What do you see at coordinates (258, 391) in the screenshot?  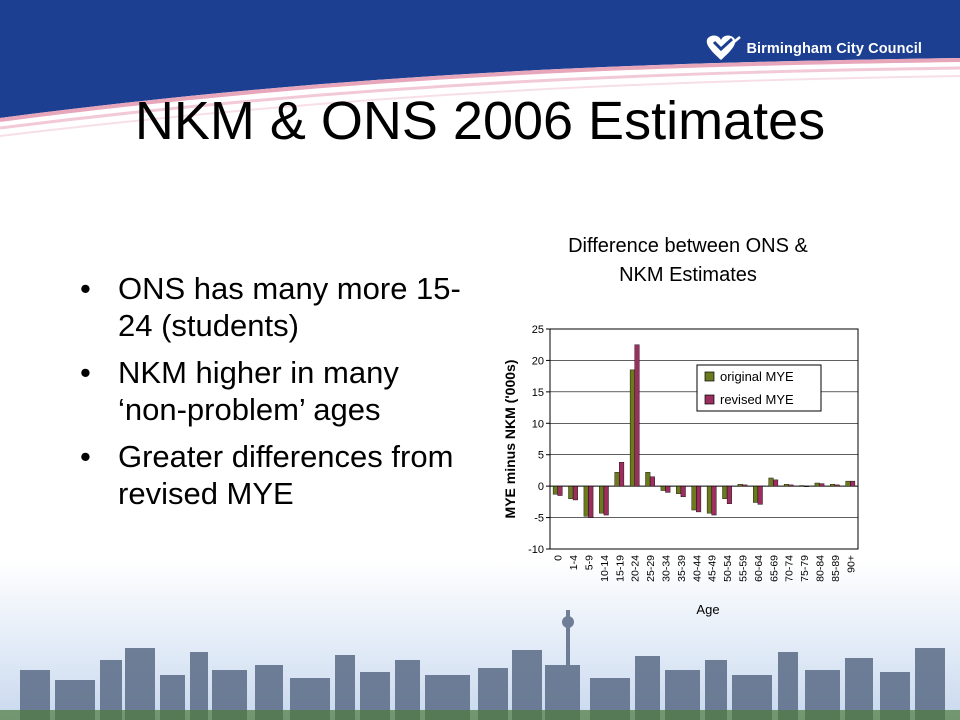 I see `bullet-text: NKM higher in many ‘non-problem’ ages` at bounding box center [258, 391].